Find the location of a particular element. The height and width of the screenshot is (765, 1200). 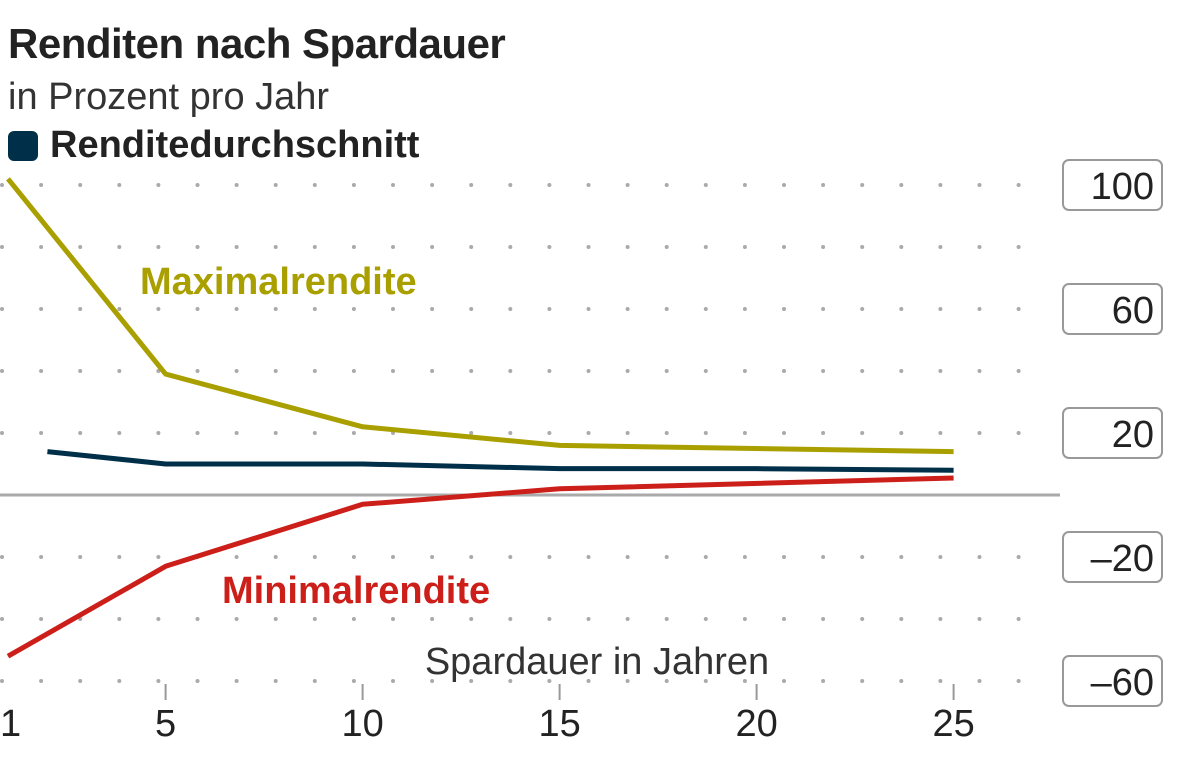

x-tick-label: 15 is located at coordinates (559, 724).